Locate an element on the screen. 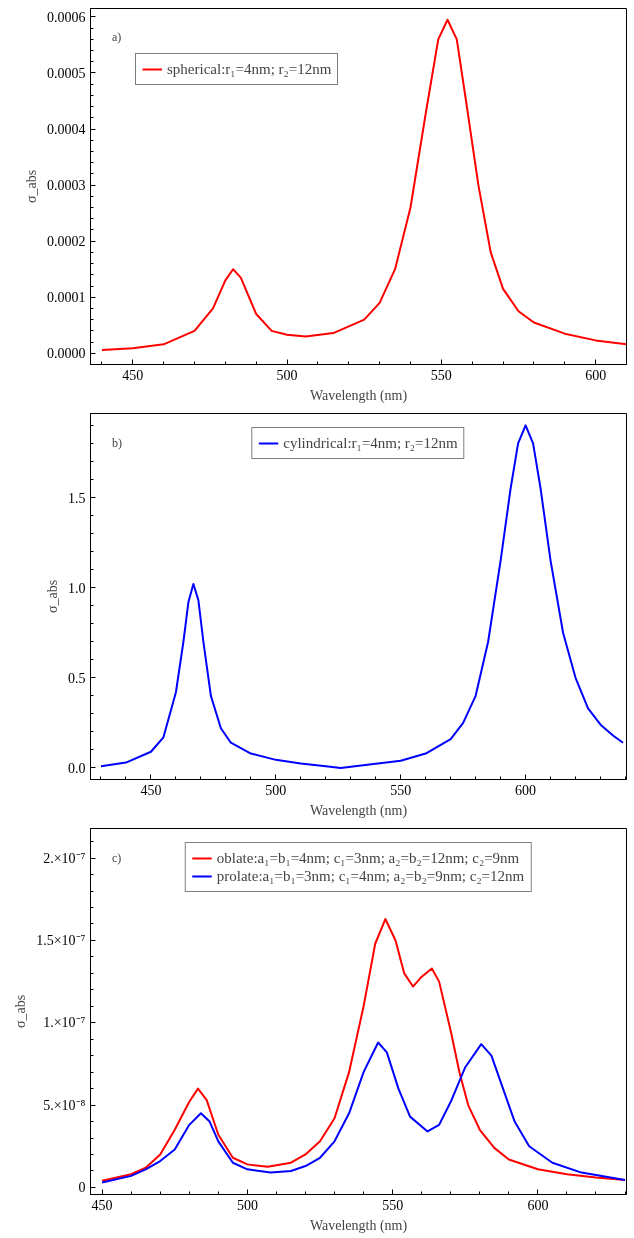 The image size is (634, 1238). y-tick-label: 1.5 is located at coordinates (77, 498).